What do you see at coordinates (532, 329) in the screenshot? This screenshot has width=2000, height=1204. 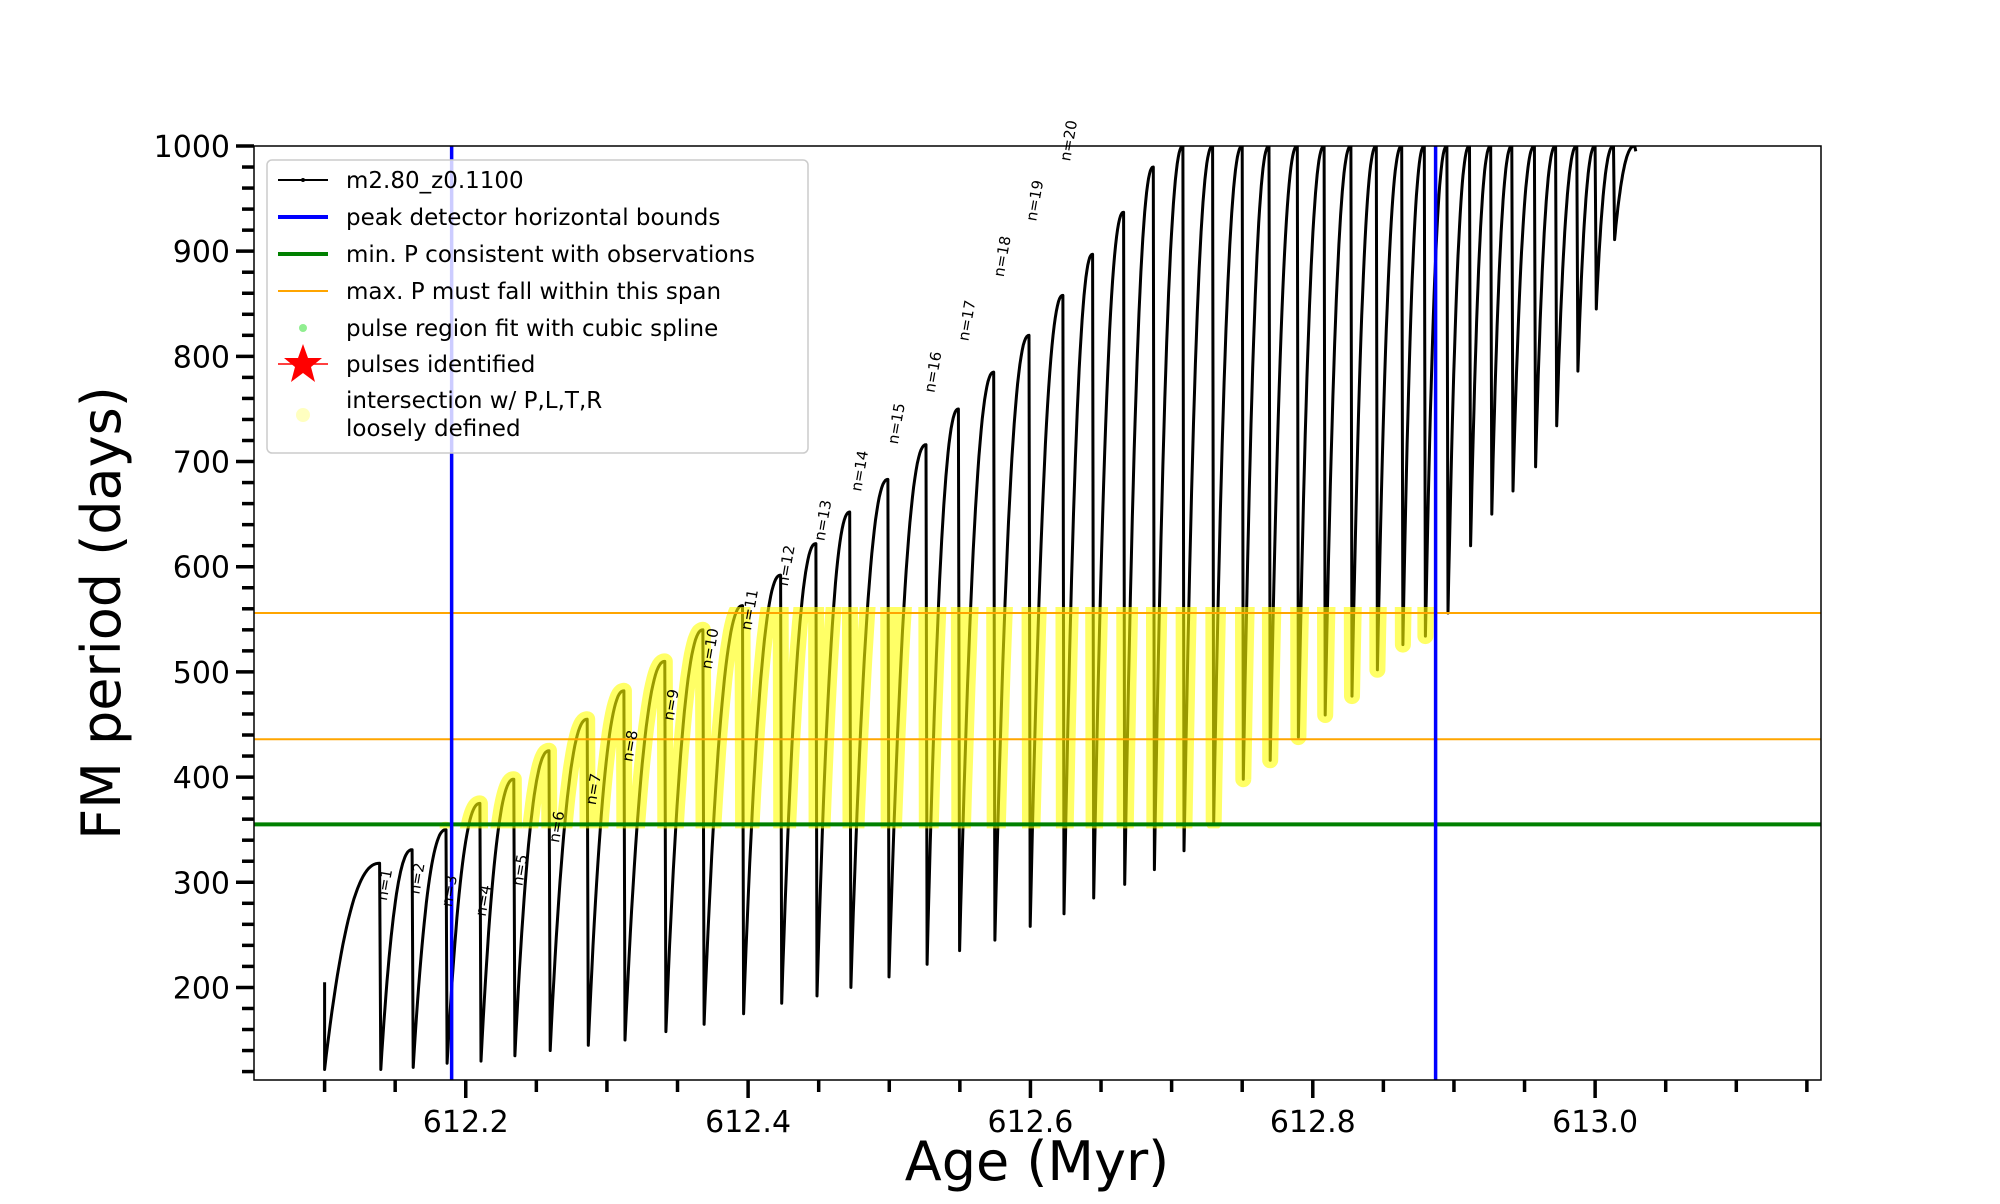 I see `legend-label: pulse region fit with cubic spline` at bounding box center [532, 329].